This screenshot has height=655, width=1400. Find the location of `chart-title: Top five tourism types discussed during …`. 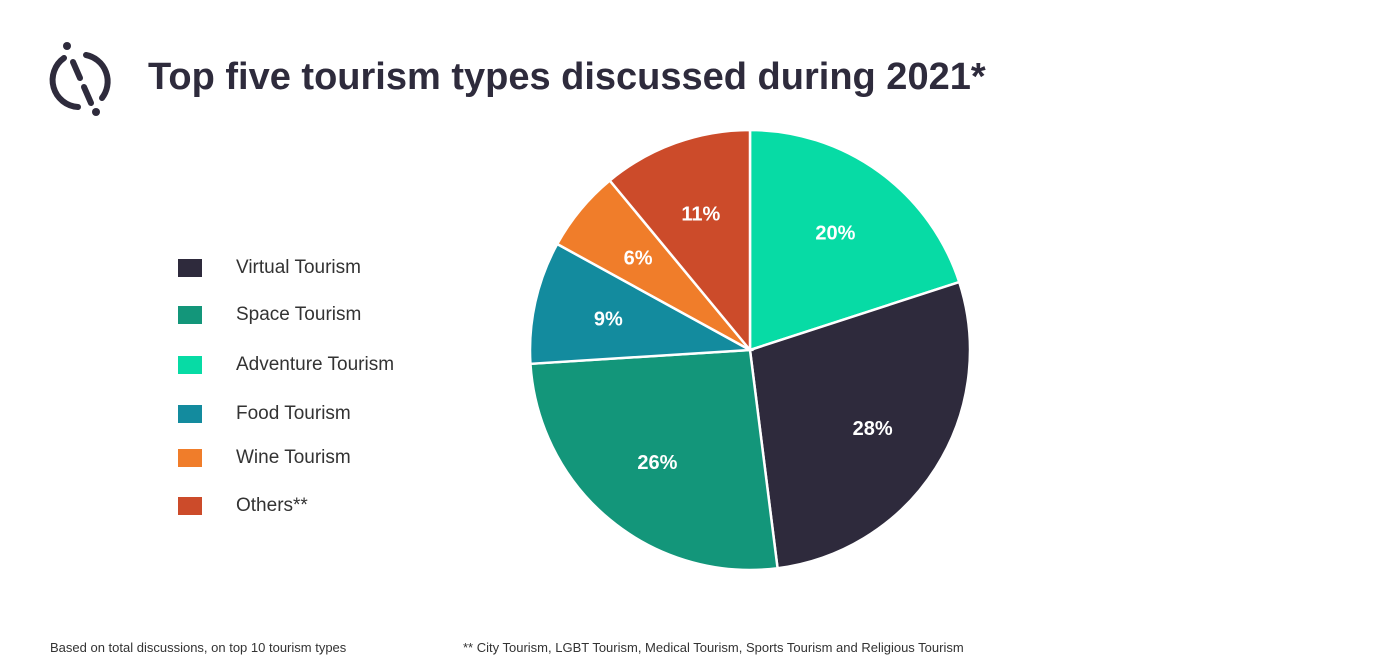

chart-title: Top five tourism types discussed during … is located at coordinates (567, 77).